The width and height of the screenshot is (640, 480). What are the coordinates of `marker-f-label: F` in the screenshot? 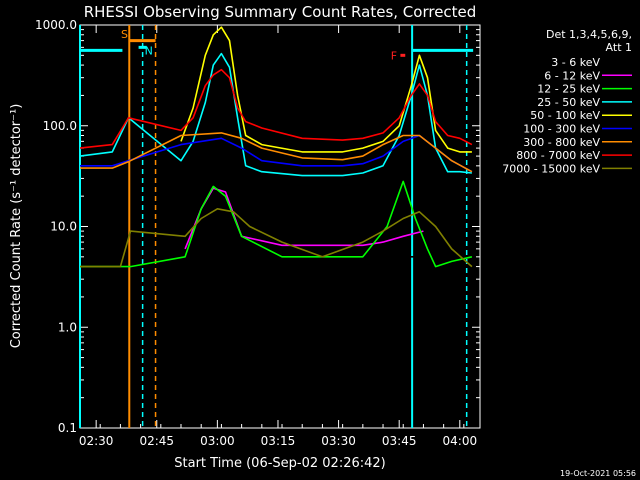 It's located at (394, 55).